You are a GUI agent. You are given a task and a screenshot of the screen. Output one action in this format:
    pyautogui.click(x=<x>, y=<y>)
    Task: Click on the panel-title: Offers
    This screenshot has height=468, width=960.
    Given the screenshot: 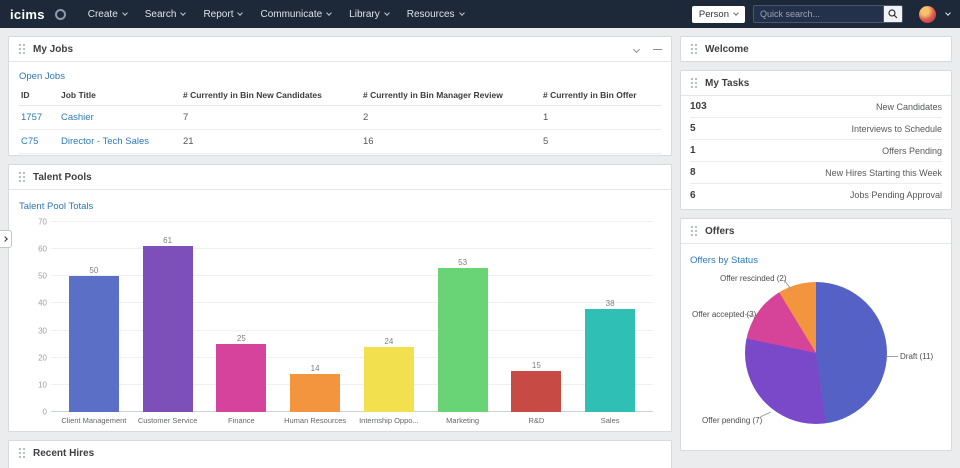 What is the action you would take?
    pyautogui.click(x=720, y=231)
    